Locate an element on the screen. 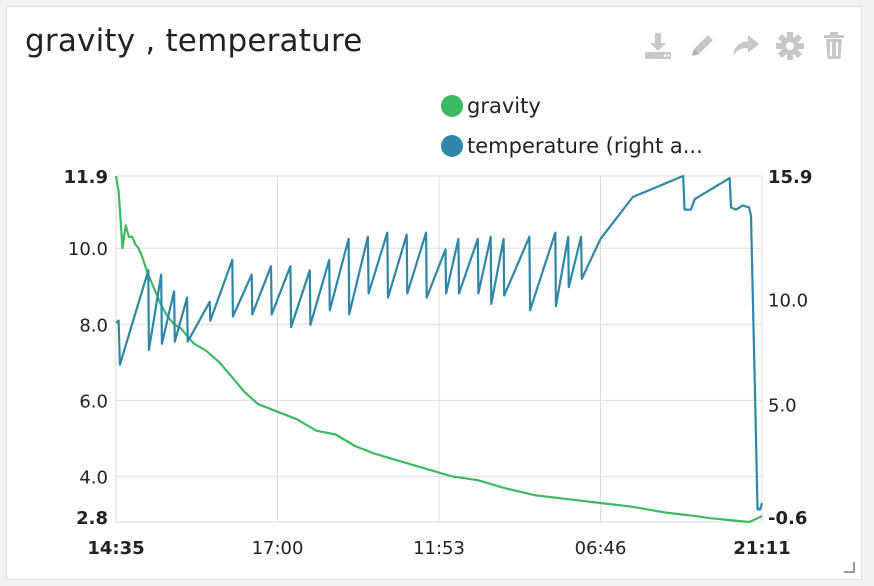 This screenshot has width=874, height=586. legend-label: gravity is located at coordinates (504, 106).